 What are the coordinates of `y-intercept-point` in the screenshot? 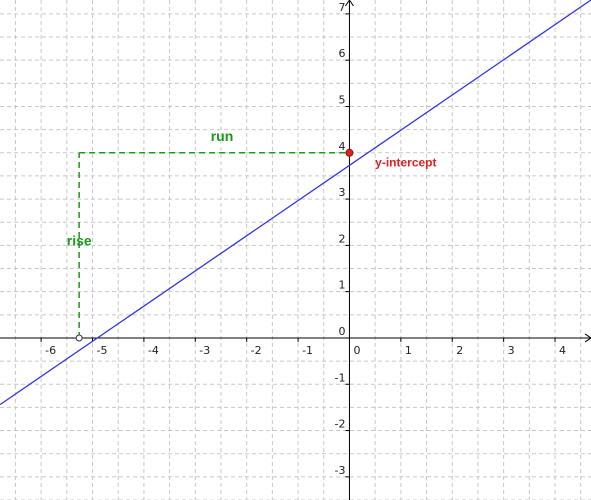 It's located at (349, 152).